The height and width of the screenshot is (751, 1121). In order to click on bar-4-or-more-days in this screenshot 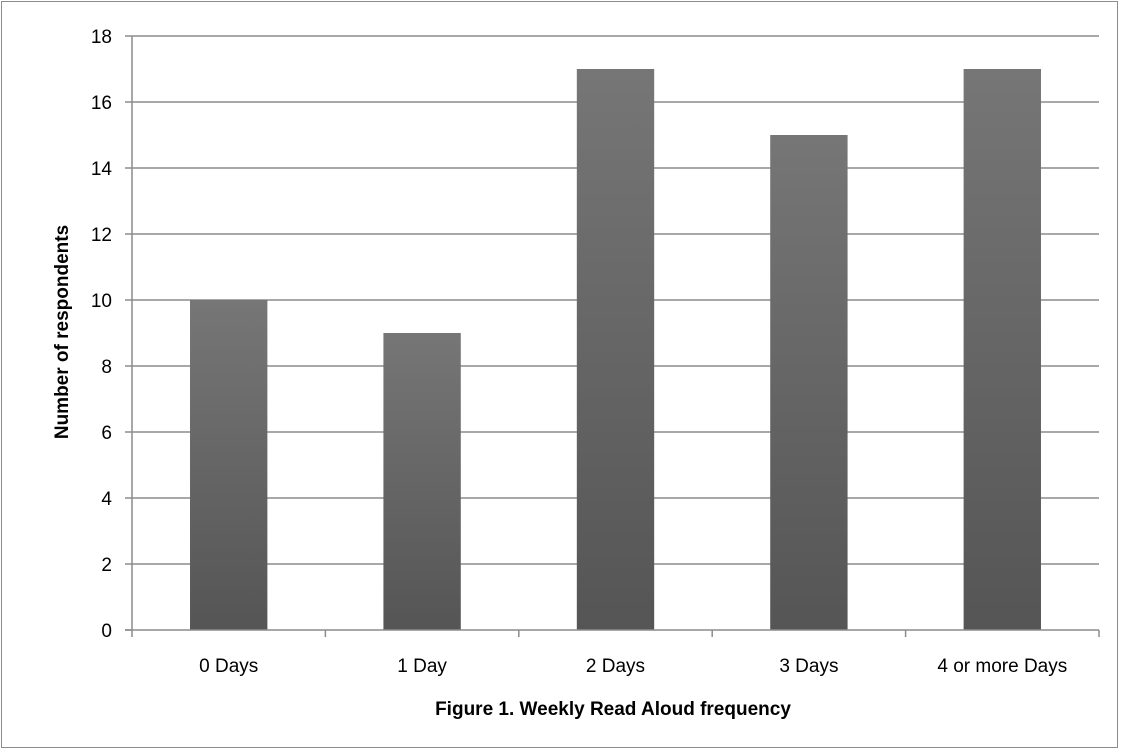, I will do `click(1002, 349)`.